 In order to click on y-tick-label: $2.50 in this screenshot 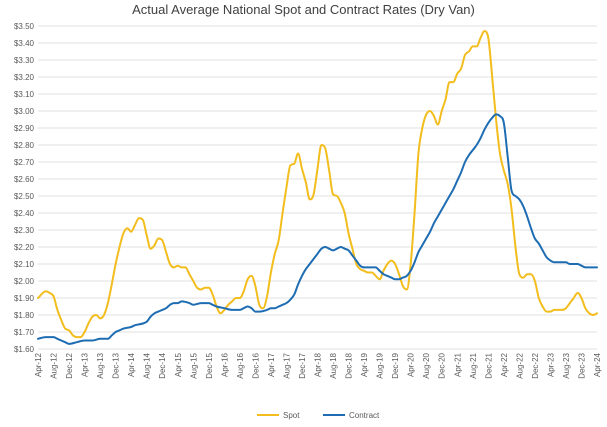, I will do `click(24, 196)`.